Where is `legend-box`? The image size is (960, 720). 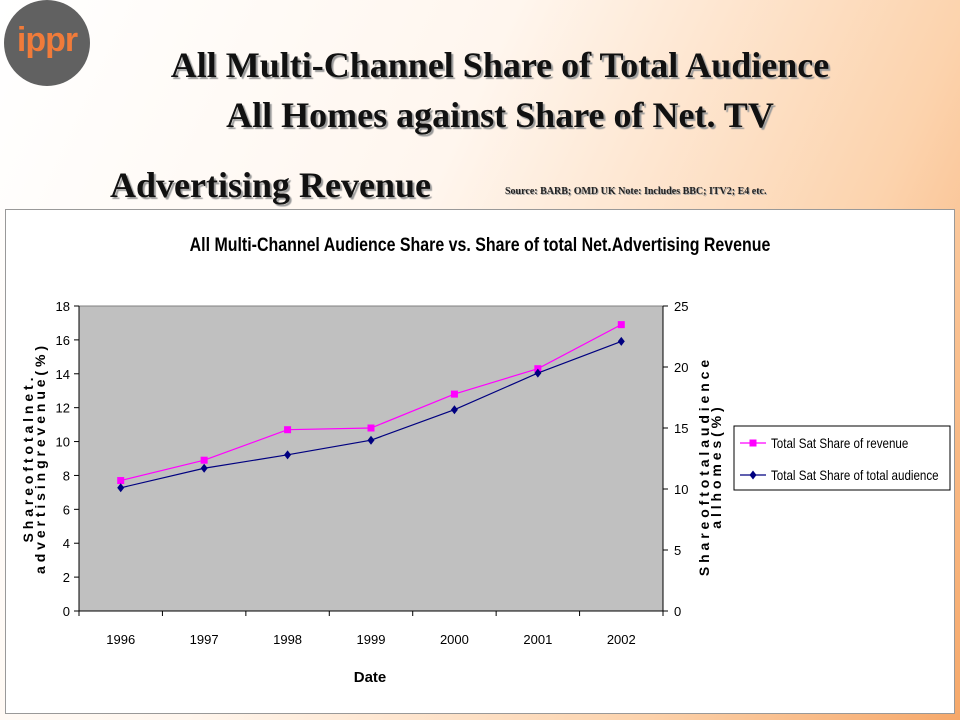 legend-box is located at coordinates (842, 458).